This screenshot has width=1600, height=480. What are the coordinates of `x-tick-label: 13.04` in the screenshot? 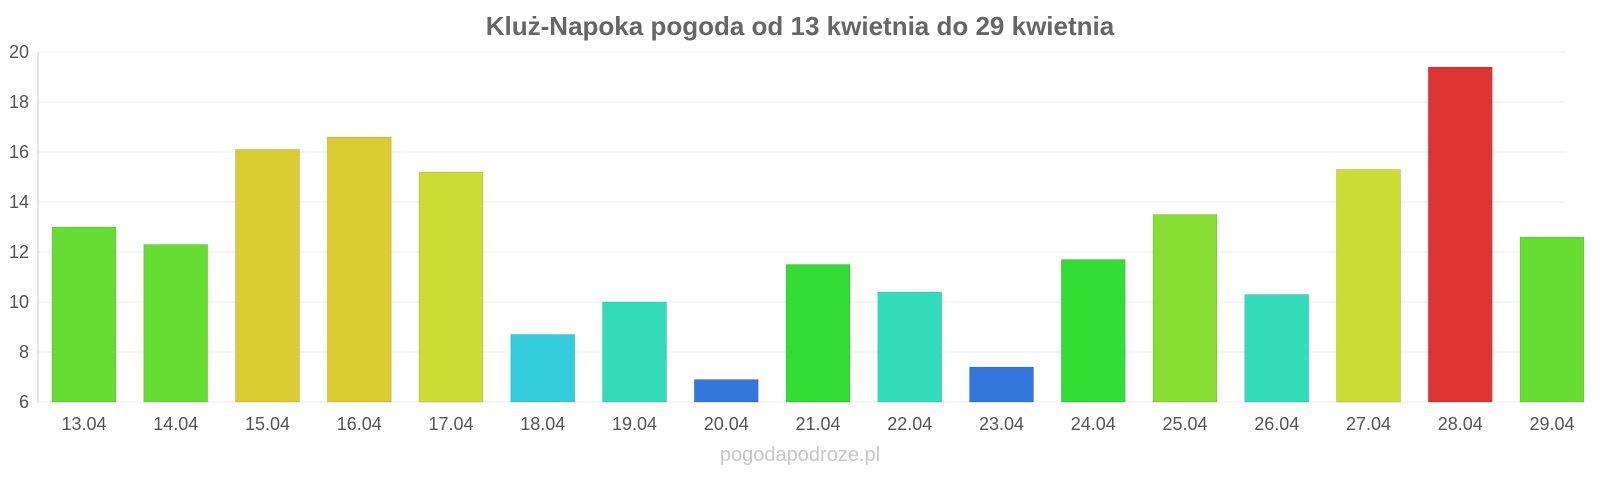 It's located at (83, 424).